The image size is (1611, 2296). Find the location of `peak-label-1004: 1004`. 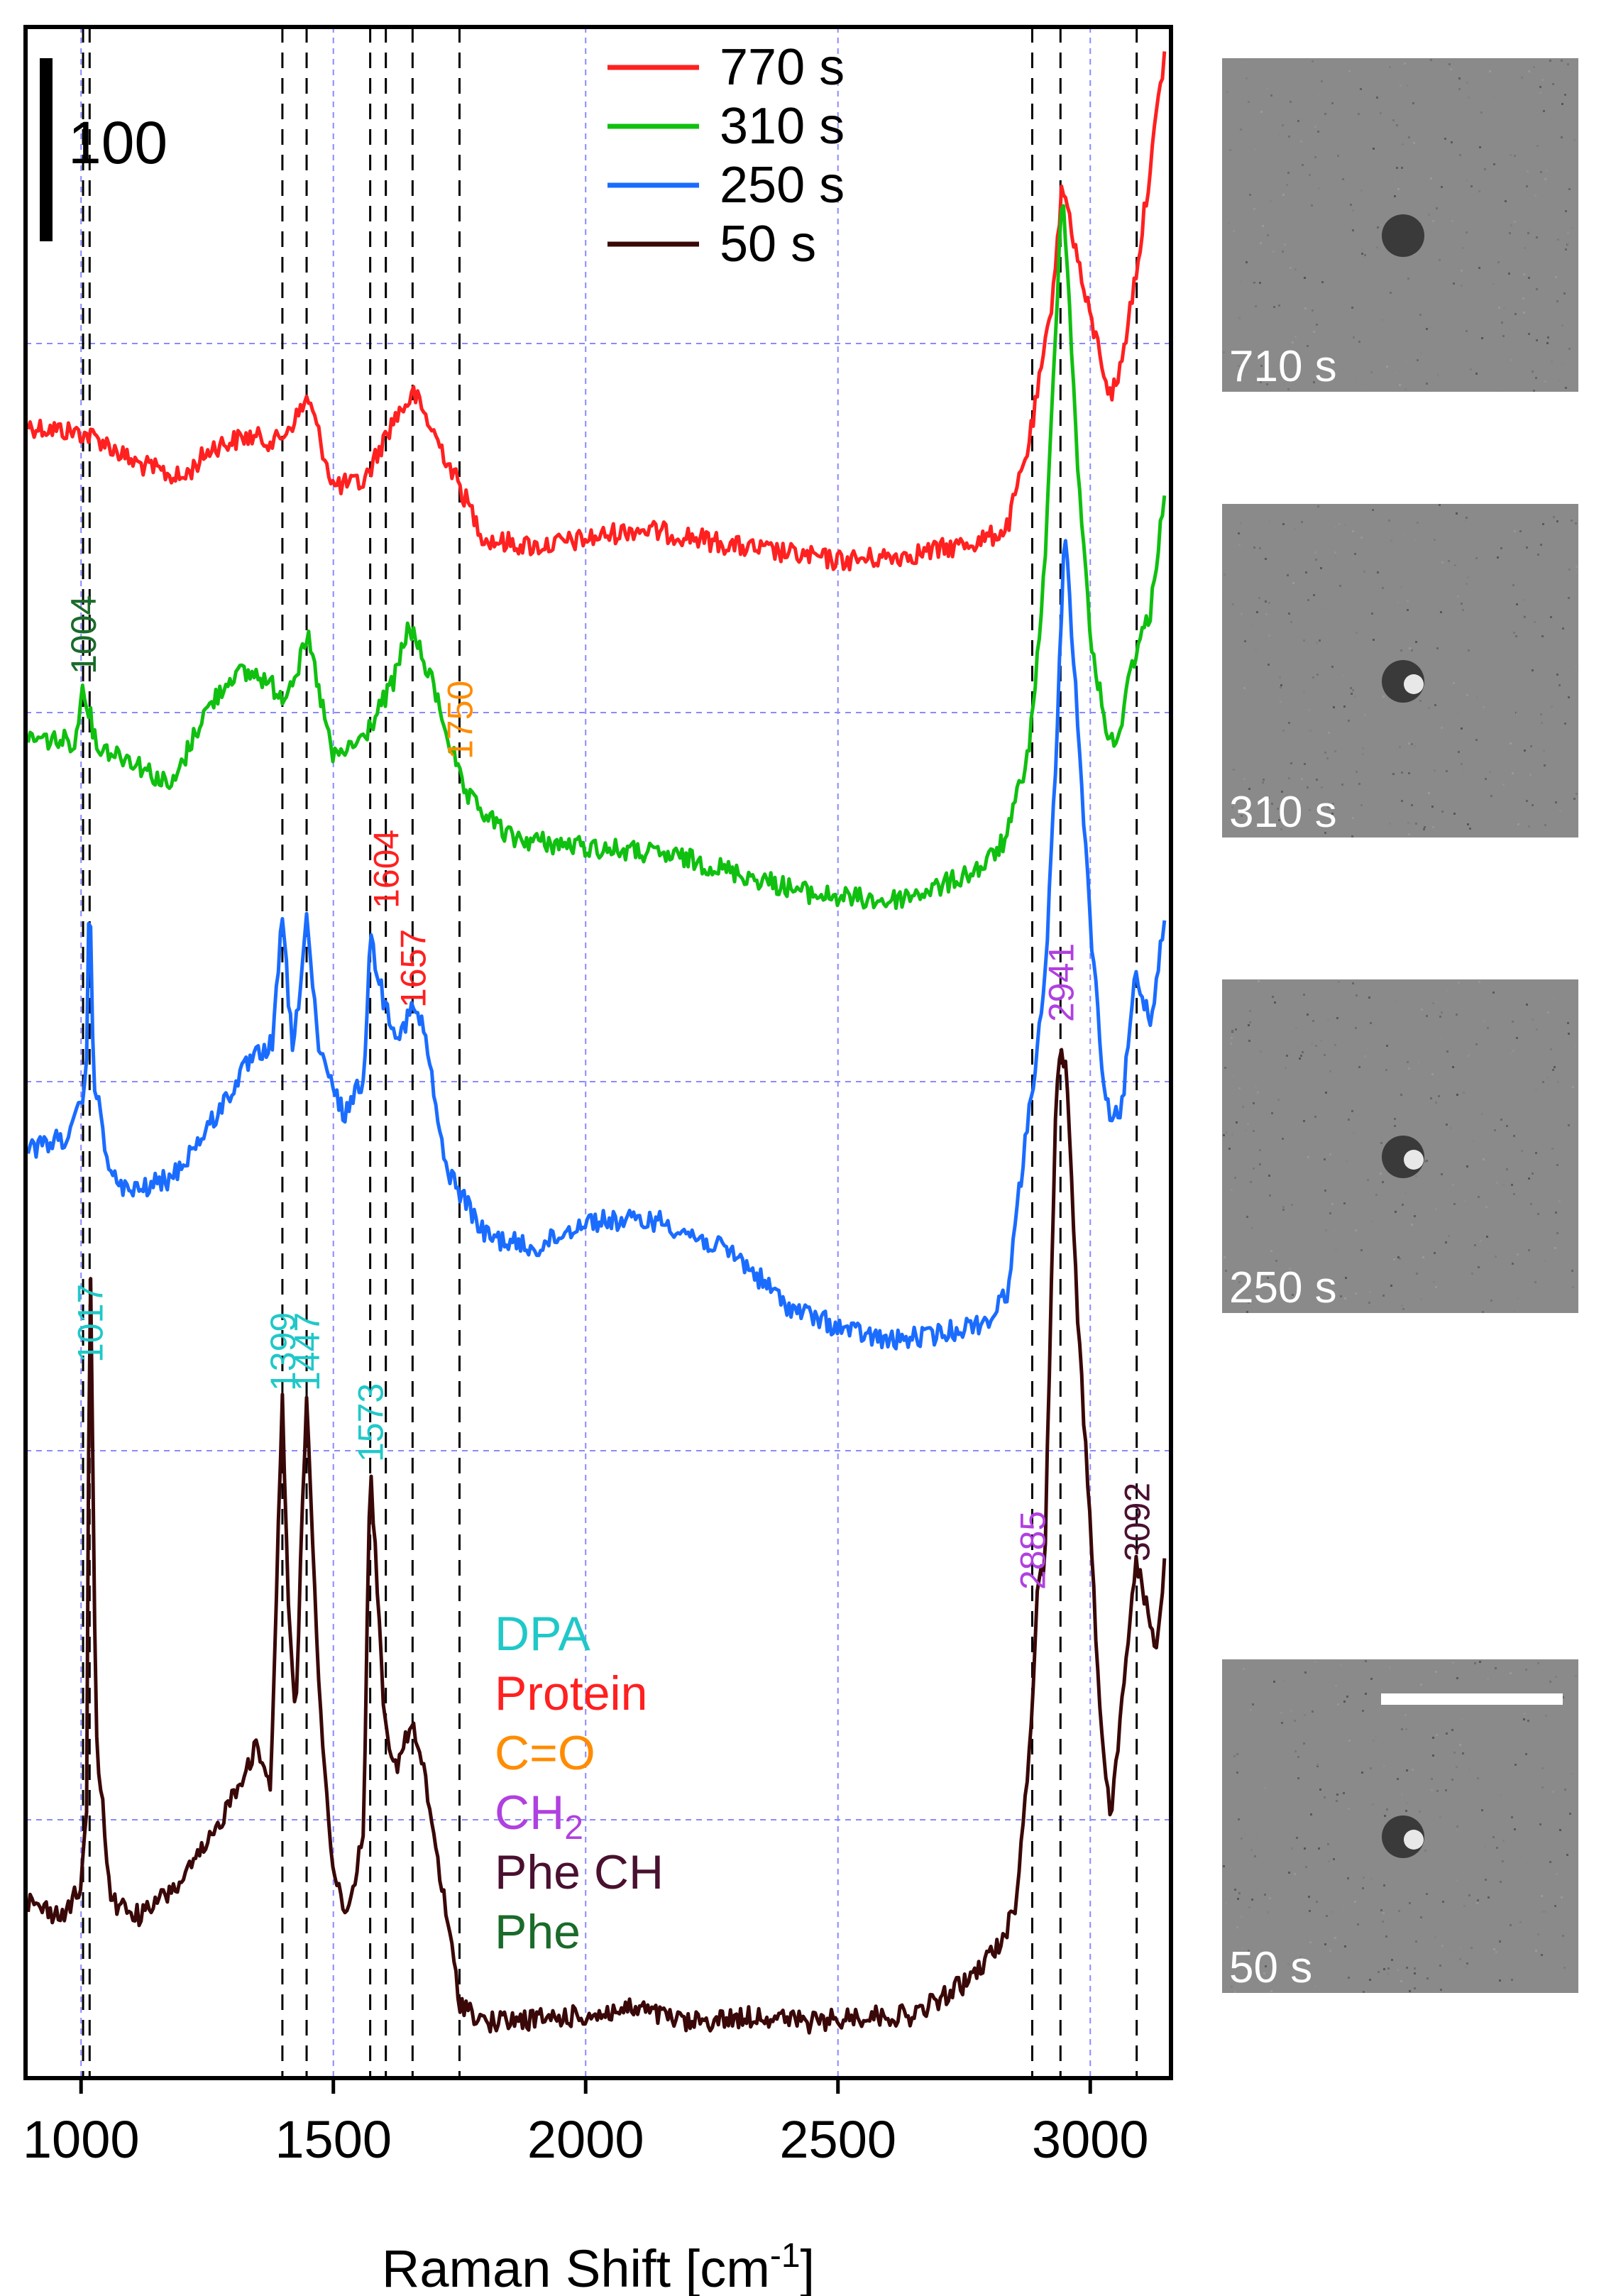

peak-label-1004: 1004 is located at coordinates (84, 634).